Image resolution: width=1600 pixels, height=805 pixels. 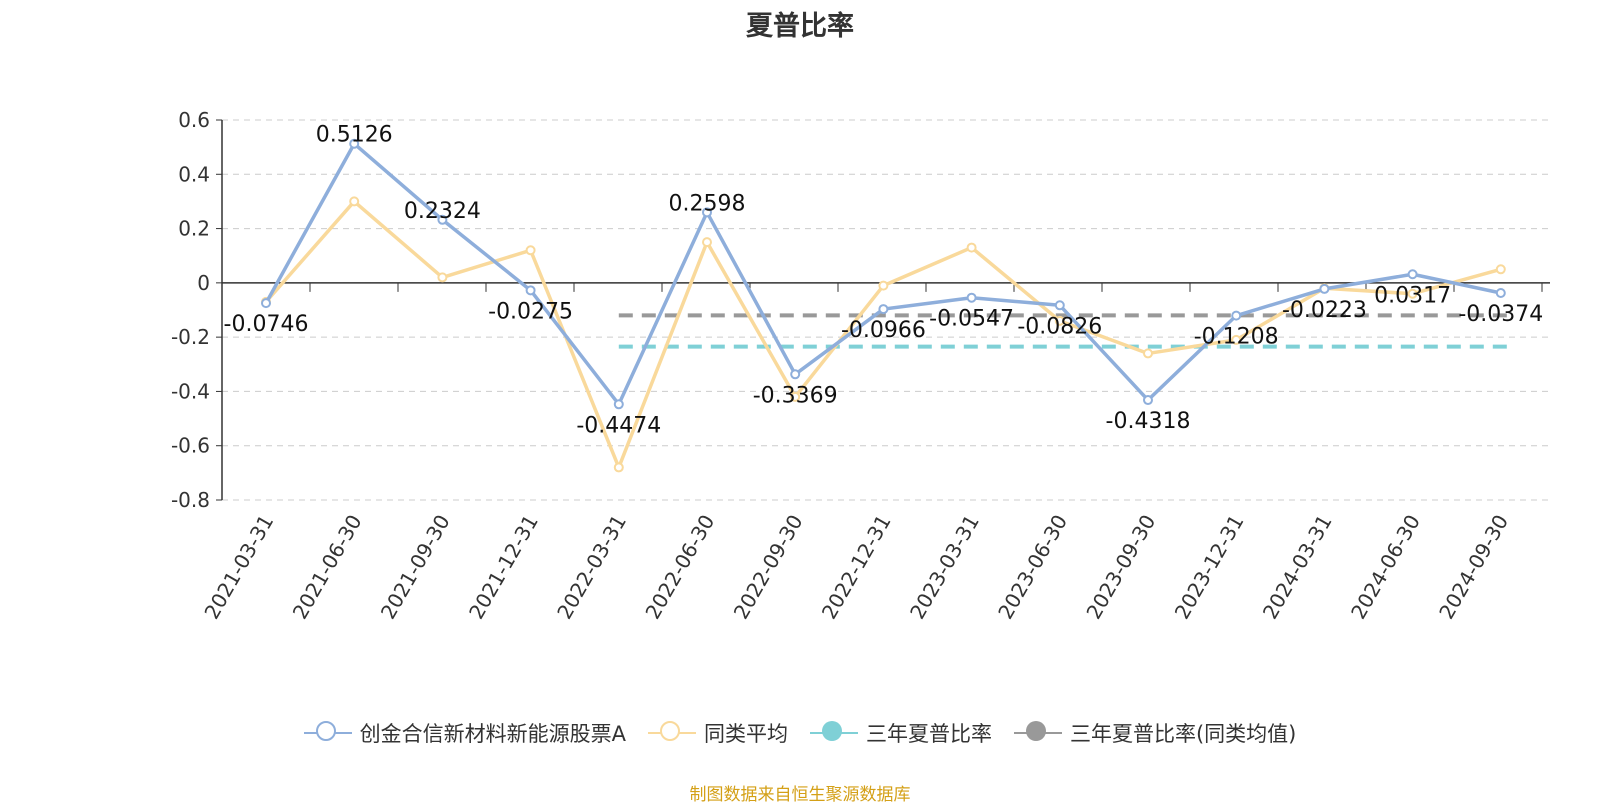 I want to click on legend-item: 创金合信新材料新能源股票A, so click(x=464, y=733).